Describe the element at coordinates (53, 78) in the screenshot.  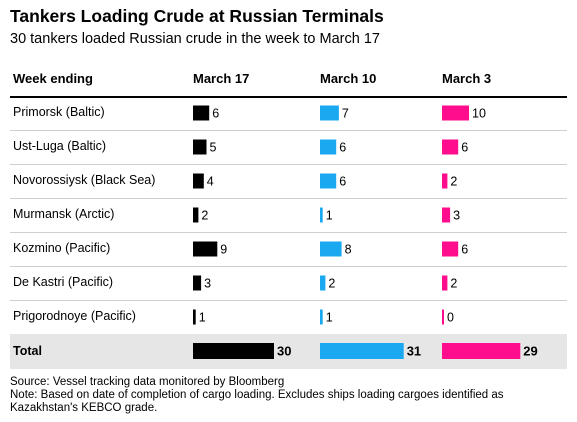
I see `row-header: Week ending` at that location.